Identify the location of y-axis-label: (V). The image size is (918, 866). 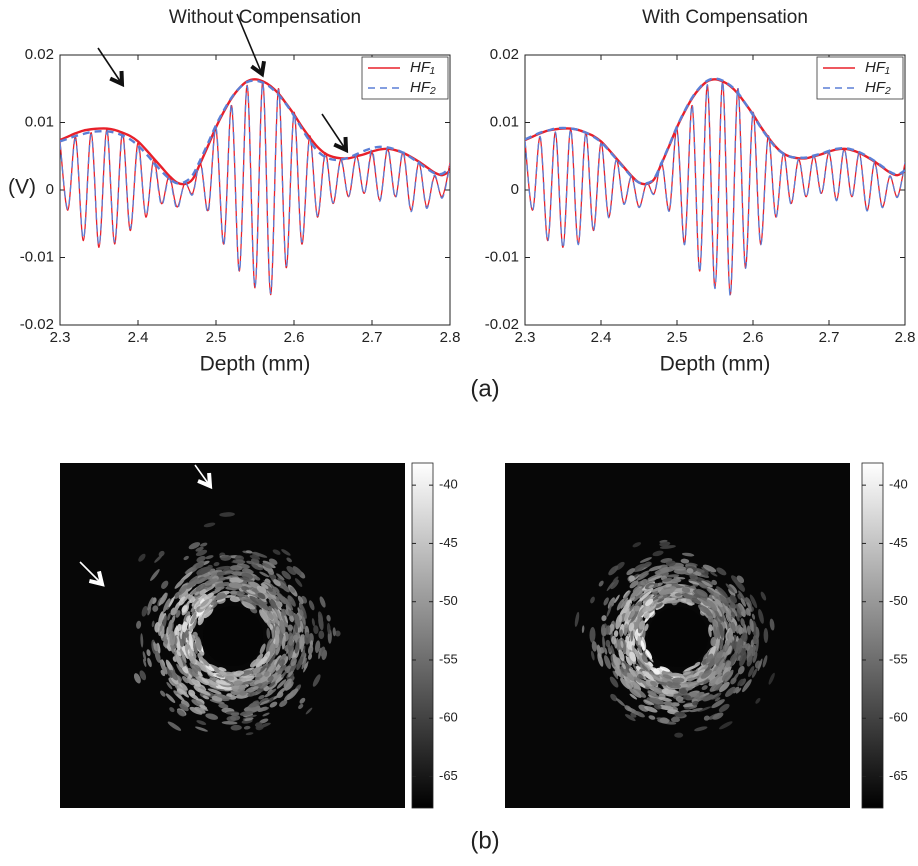
(22, 187).